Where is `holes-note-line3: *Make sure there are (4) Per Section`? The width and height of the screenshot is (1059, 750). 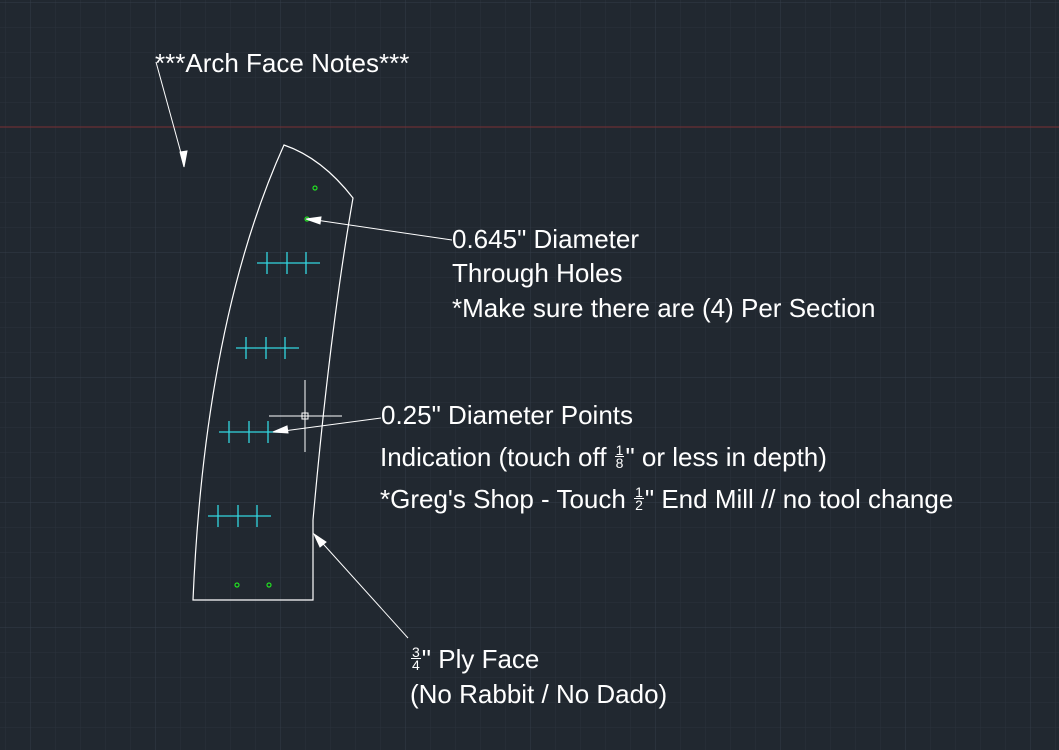
holes-note-line3: *Make sure there are (4) Per Section is located at coordinates (664, 308).